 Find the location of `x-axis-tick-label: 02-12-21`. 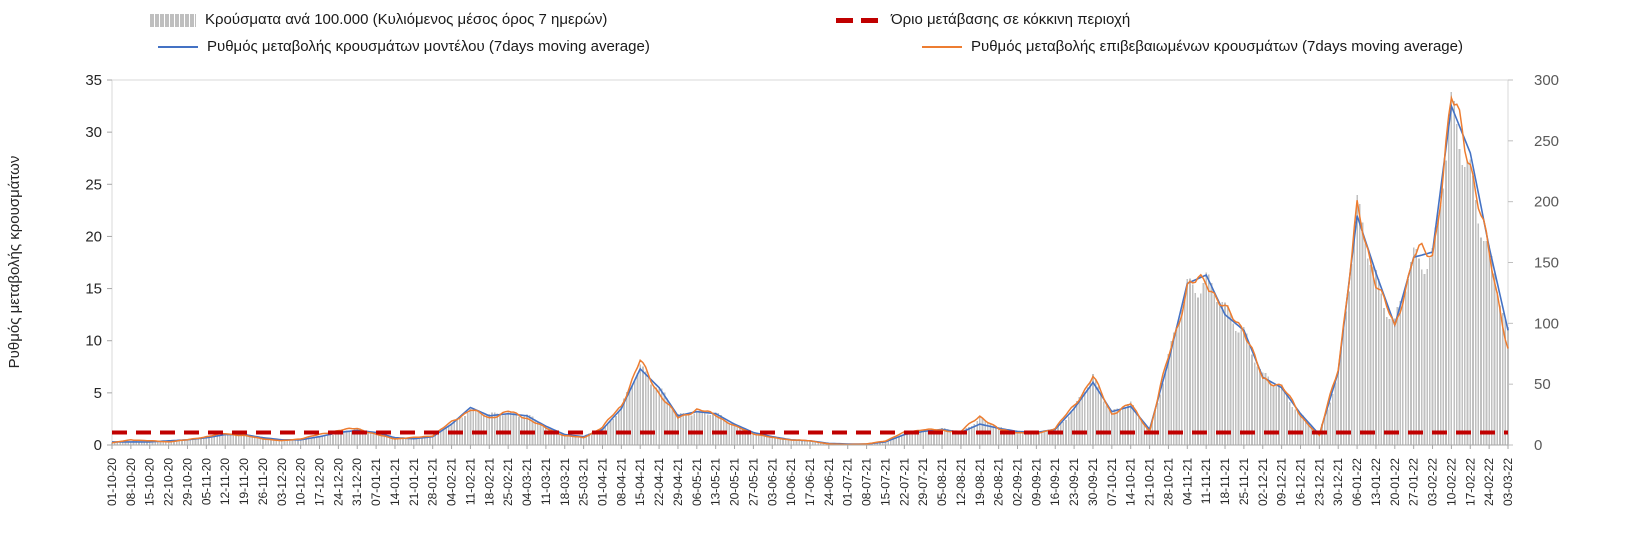

x-axis-tick-label: 02-12-21 is located at coordinates (1263, 482).